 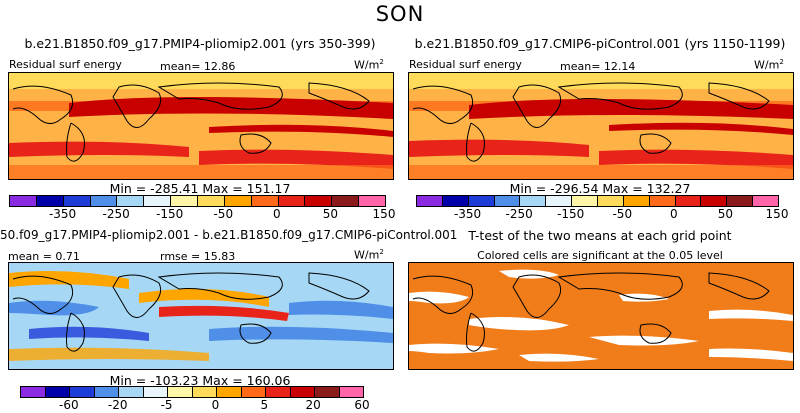 What do you see at coordinates (313, 405) in the screenshot?
I see `colorbar-tick-label: 20` at bounding box center [313, 405].